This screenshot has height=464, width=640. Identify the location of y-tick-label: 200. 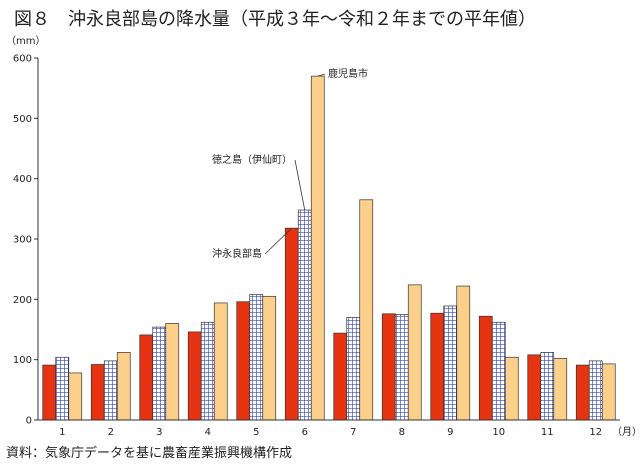
(22, 300).